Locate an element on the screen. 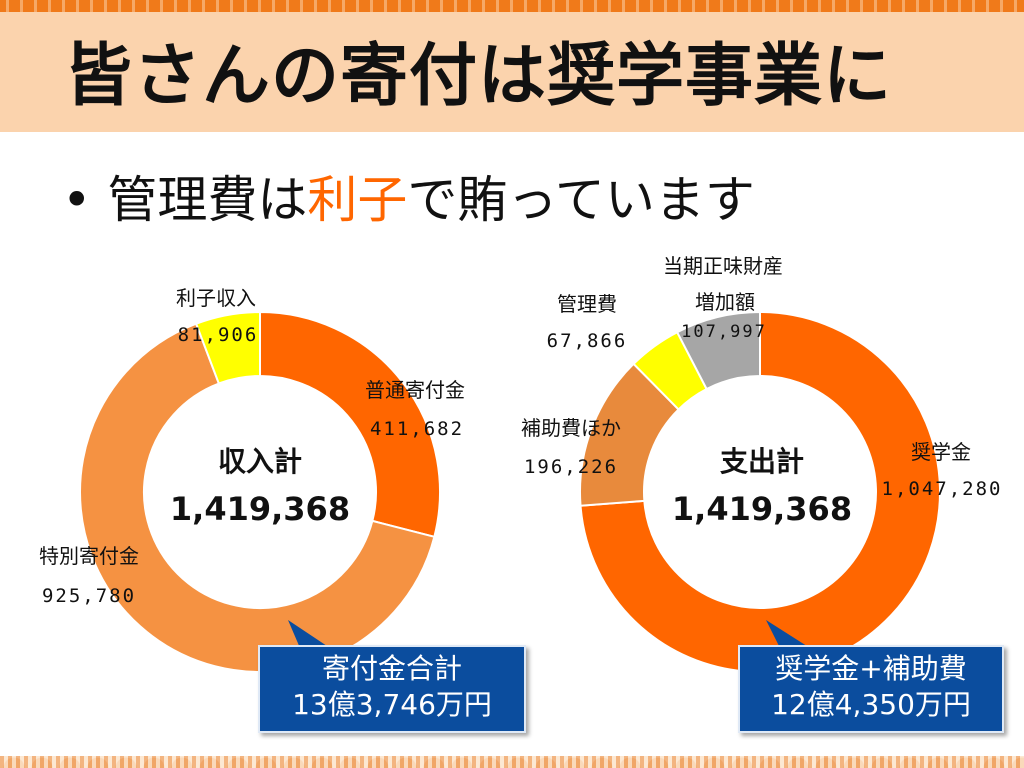 The height and width of the screenshot is (768, 1024). expense-total-value: 1,419,368 is located at coordinates (762, 509).